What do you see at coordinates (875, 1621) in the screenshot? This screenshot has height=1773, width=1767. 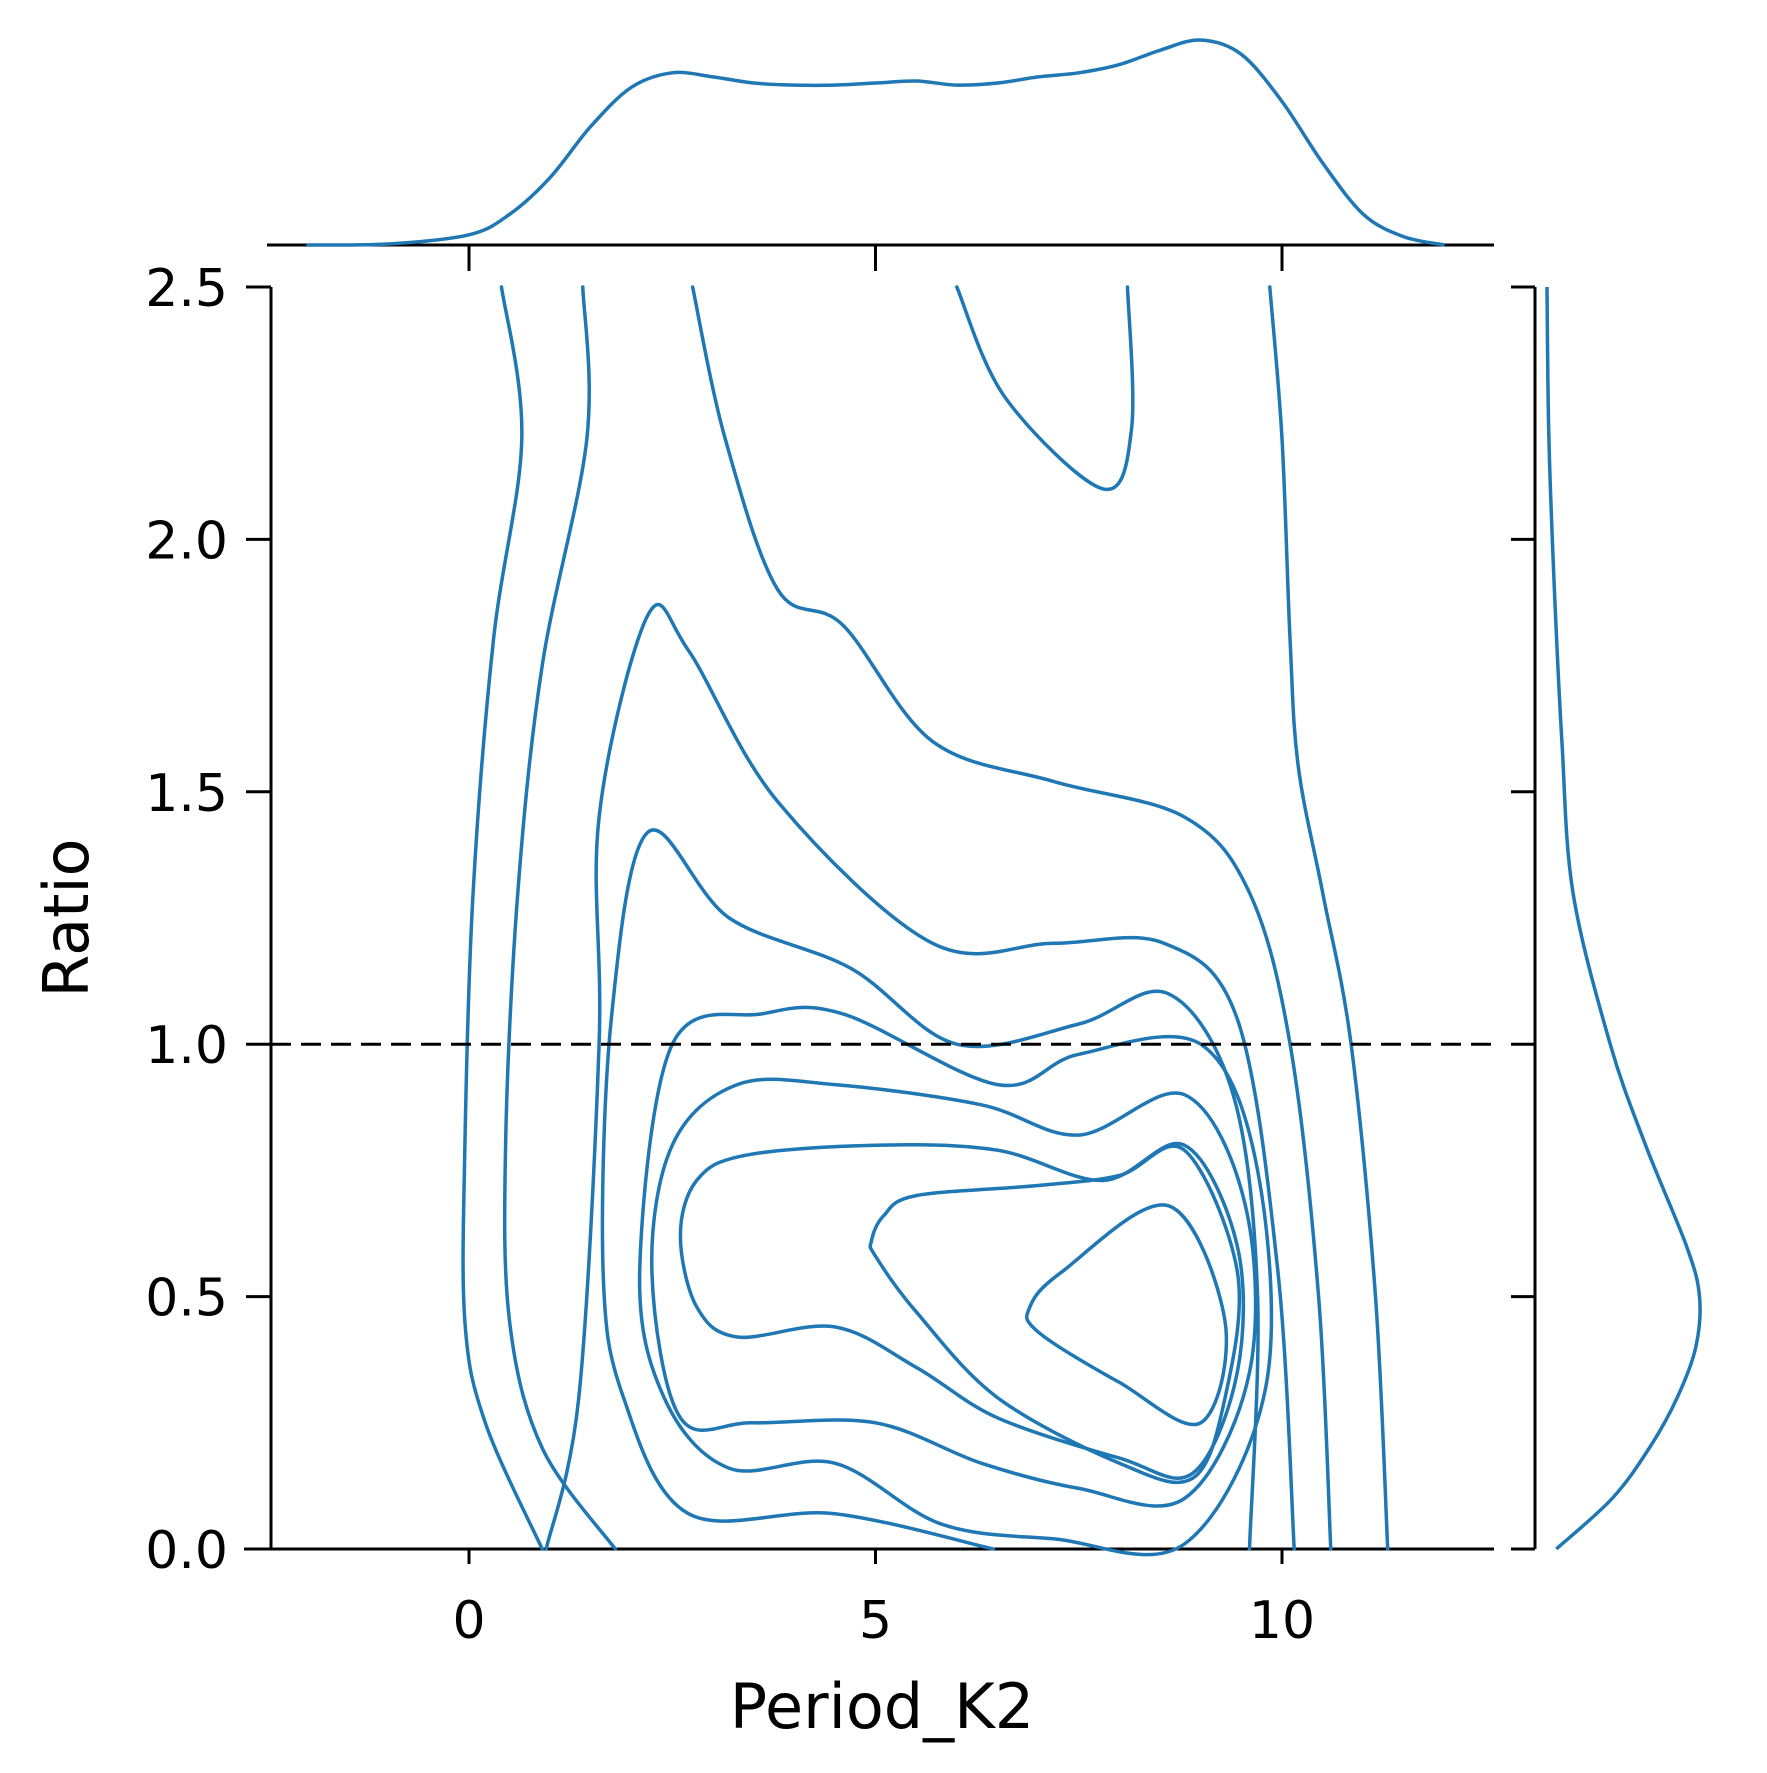 I see `x-tick-label-1: 5` at bounding box center [875, 1621].